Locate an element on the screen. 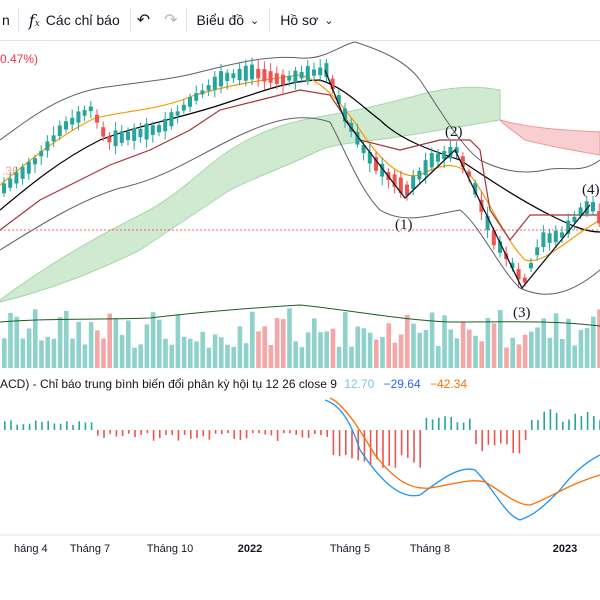 The height and width of the screenshot is (600, 600). toolbar-clipped-item: n is located at coordinates (9, 20).